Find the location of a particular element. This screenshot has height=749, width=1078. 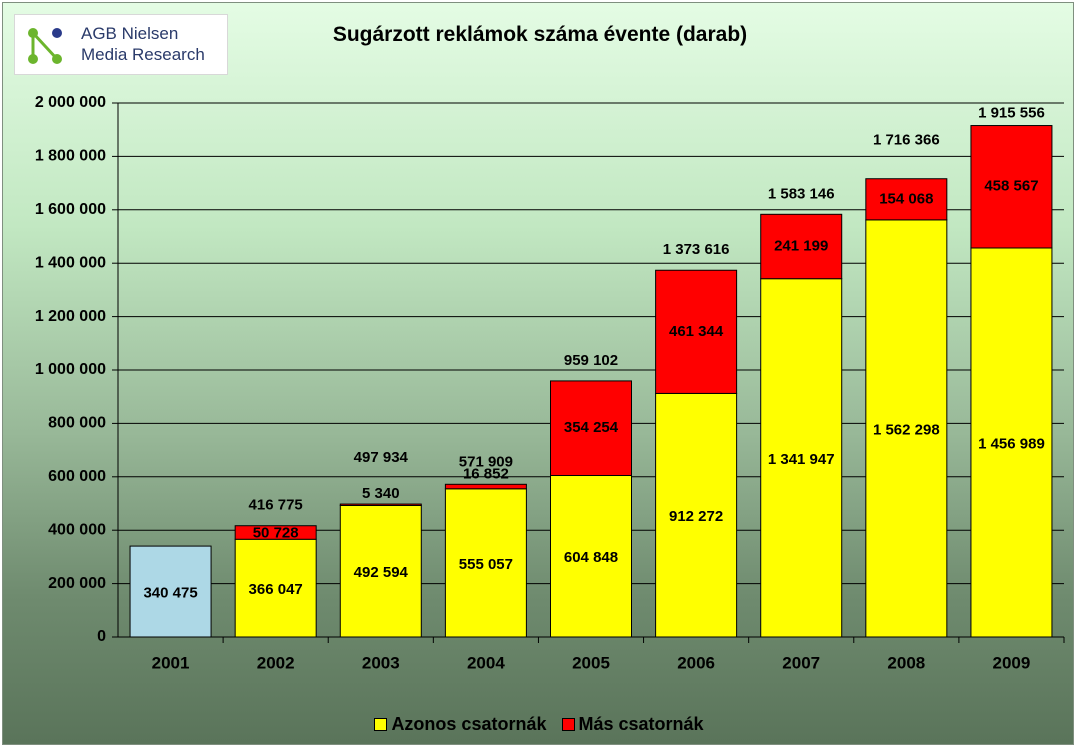

bar-label-azonos: 1 341 947 is located at coordinates (801, 459).